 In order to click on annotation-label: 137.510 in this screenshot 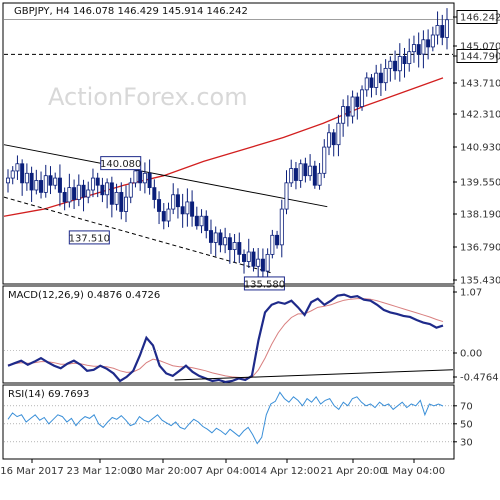, I will do `click(89, 238)`.